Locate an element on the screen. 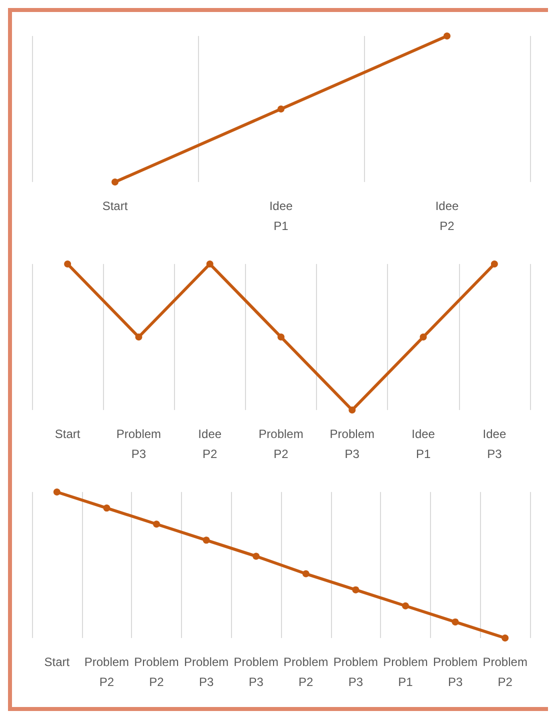 This screenshot has width=556, height=719. x-tick-label: Idee P3 is located at coordinates (494, 444).